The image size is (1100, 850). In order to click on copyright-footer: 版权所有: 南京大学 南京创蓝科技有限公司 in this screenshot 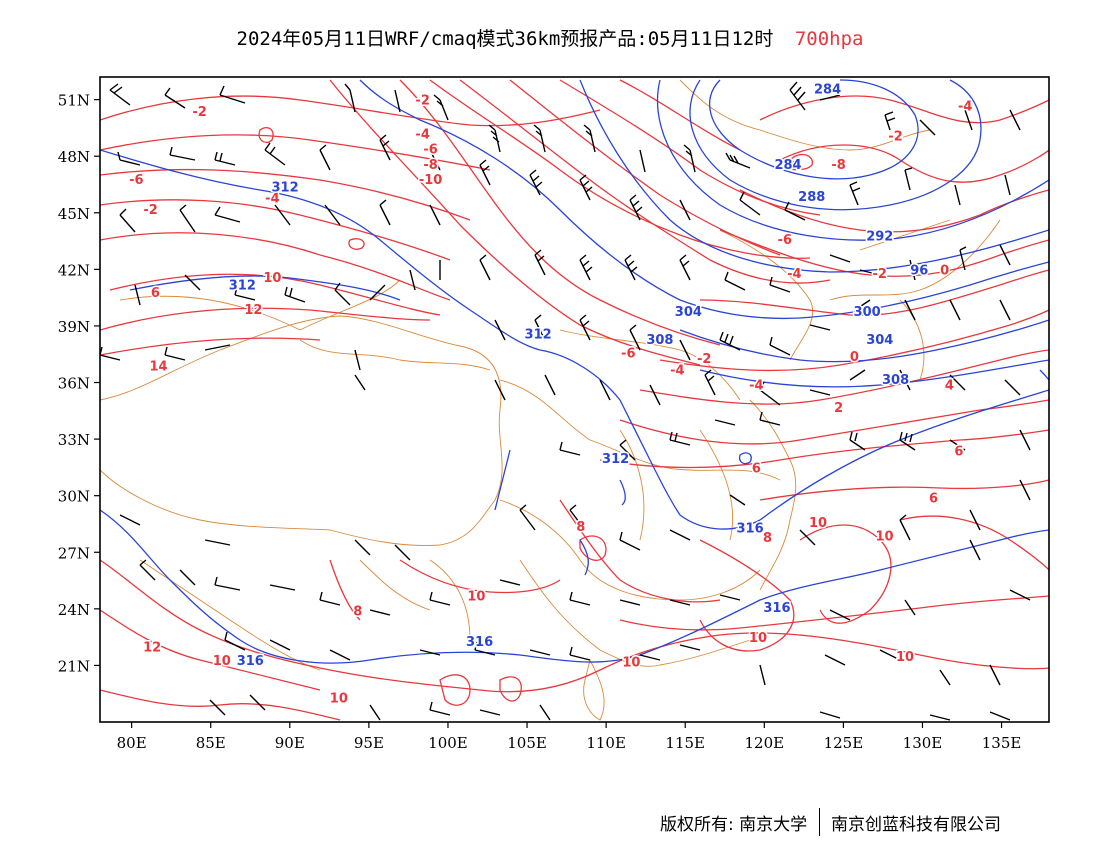, I will do `click(830, 823)`.